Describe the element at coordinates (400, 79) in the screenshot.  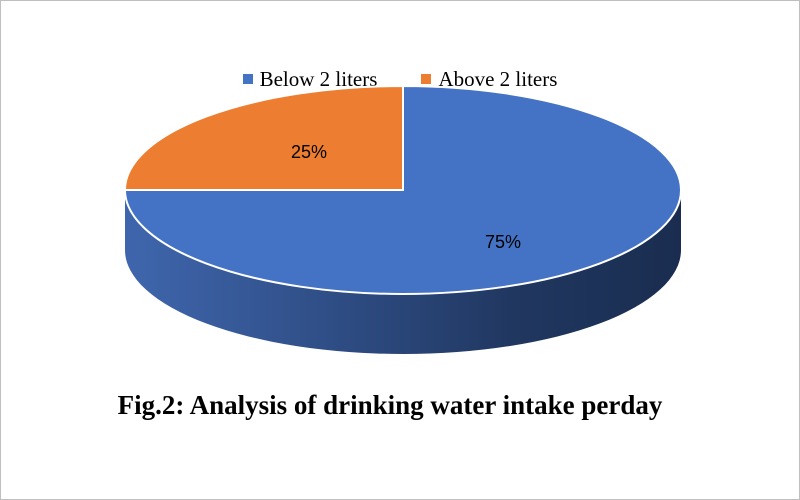
I see `legend: Below 2 liters Above 2 liters` at that location.